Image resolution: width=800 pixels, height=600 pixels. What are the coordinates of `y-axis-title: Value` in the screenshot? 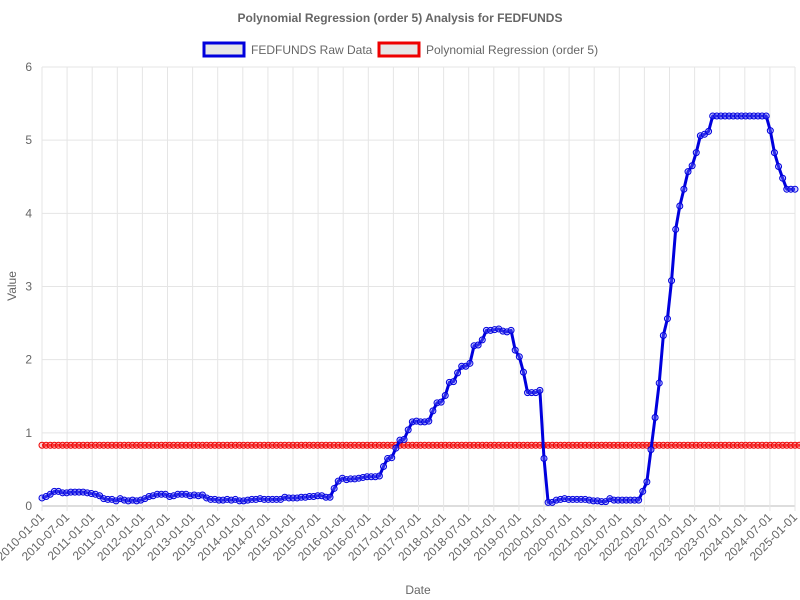 It's located at (12, 286).